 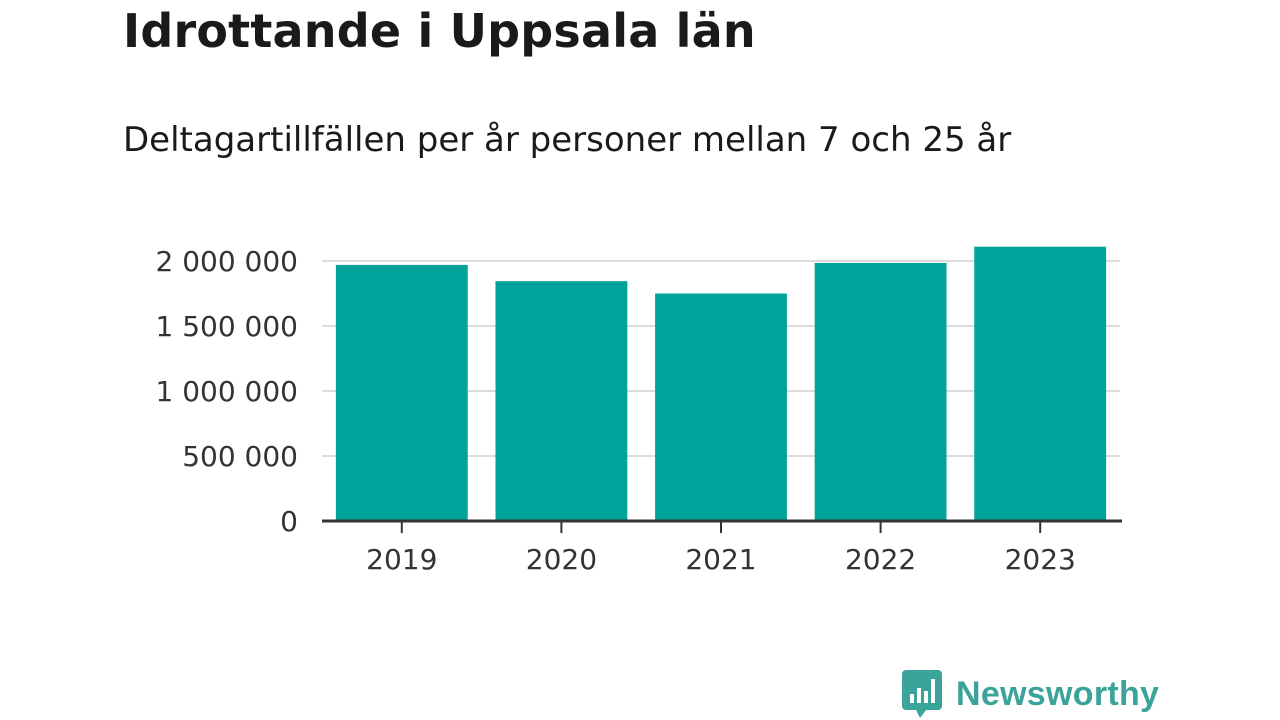 I want to click on x-tick-label: 2023, so click(x=1040, y=559).